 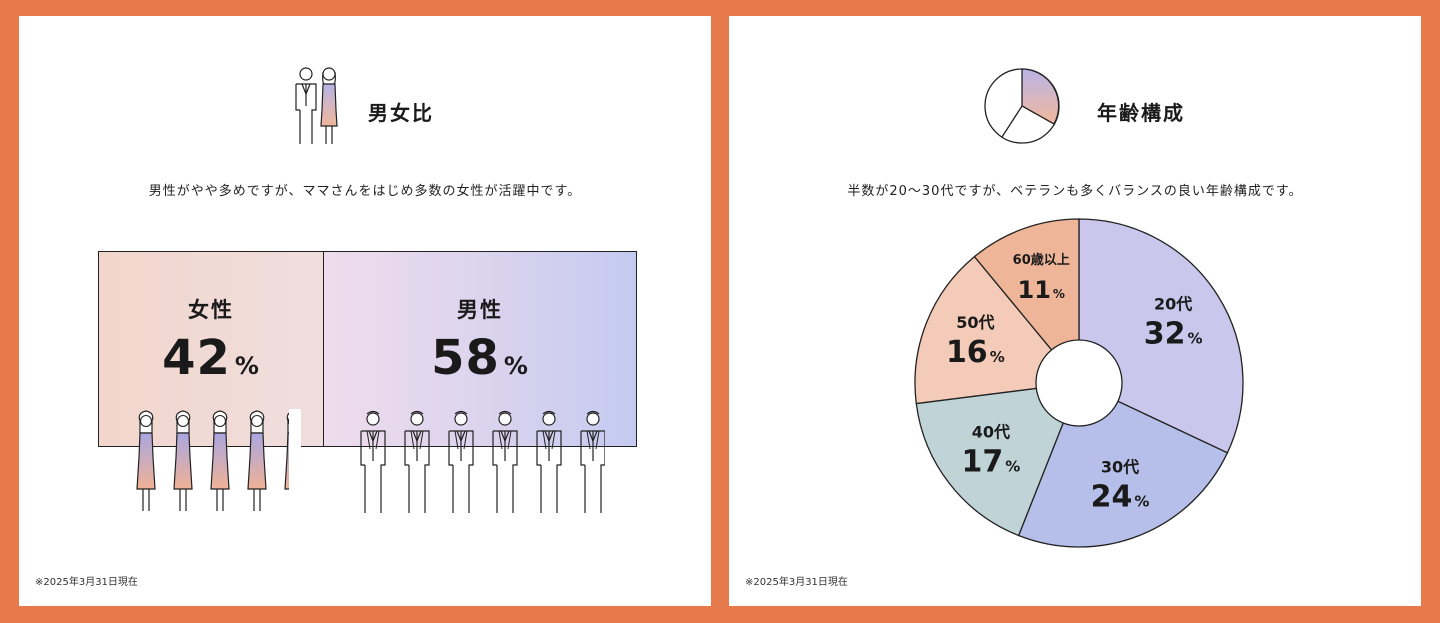 What do you see at coordinates (1075, 191) in the screenshot?
I see `age-subtitle: 半数が20〜30代ですが、ベテランも多くバランスの良い年齢構成です。` at bounding box center [1075, 191].